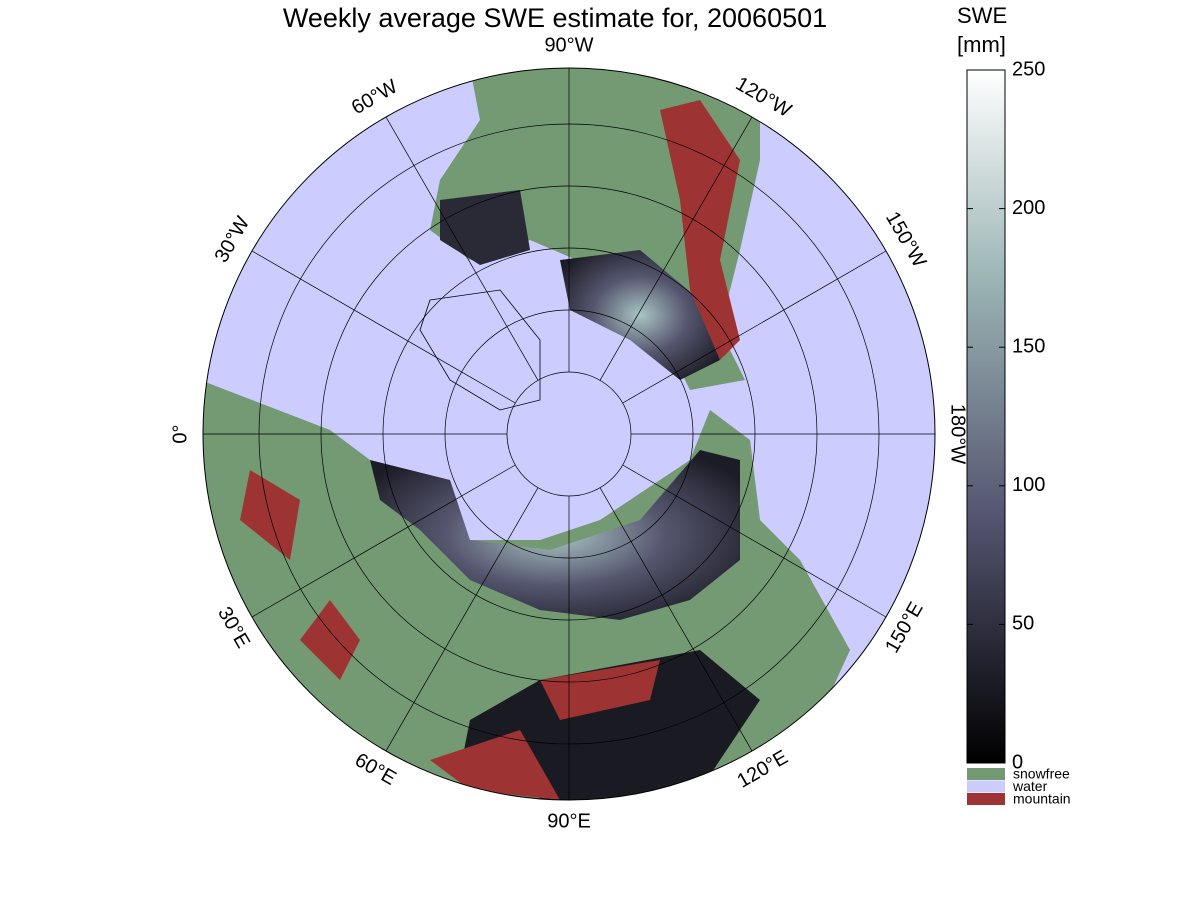  I want to click on longitude-label: 90°E, so click(569, 821).